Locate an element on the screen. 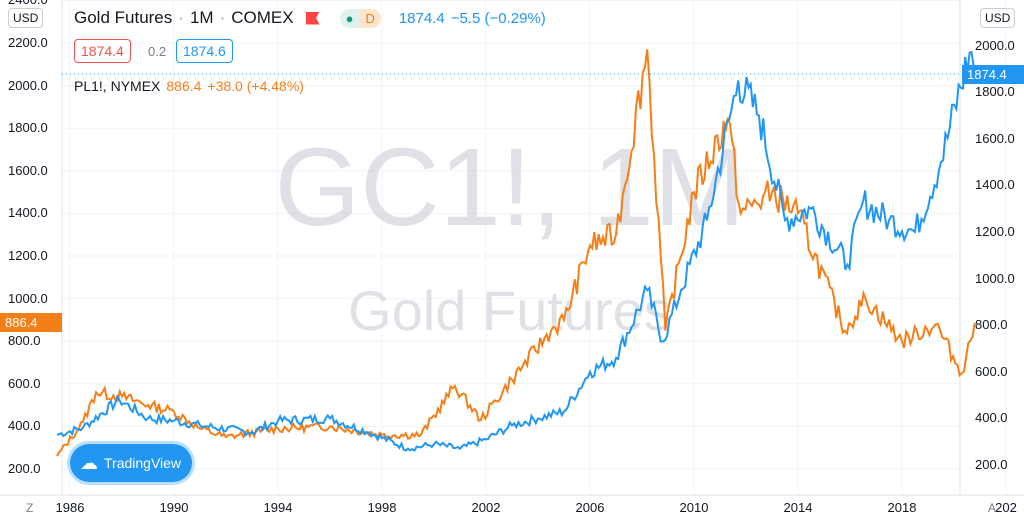 The width and height of the screenshot is (1024, 520). left-axis-tick: 600.0 is located at coordinates (24, 383).